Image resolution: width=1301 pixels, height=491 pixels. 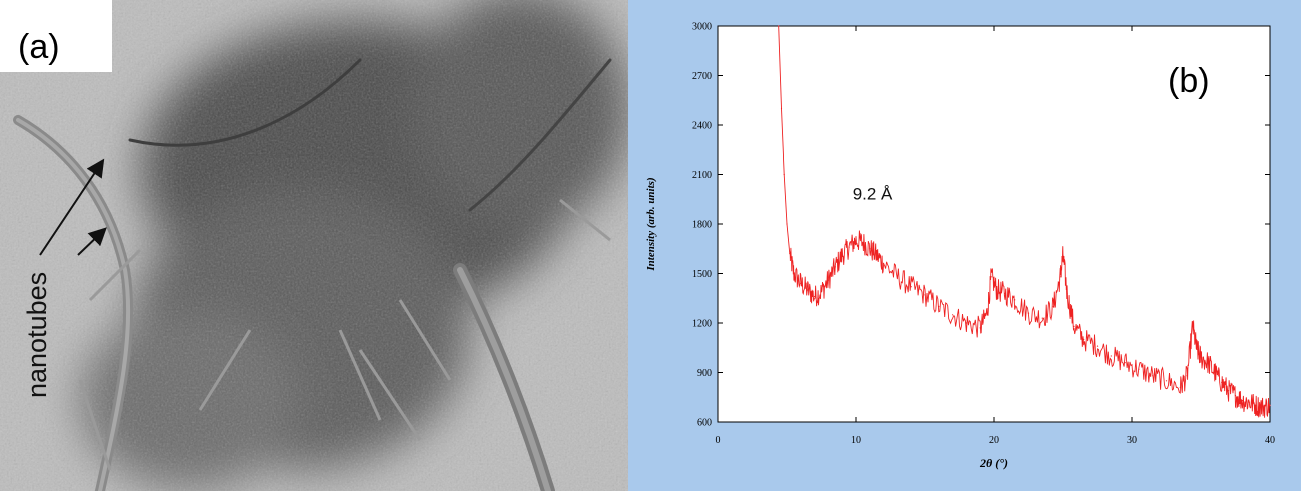 I want to click on panel-b-label: (b), so click(x=1189, y=81).